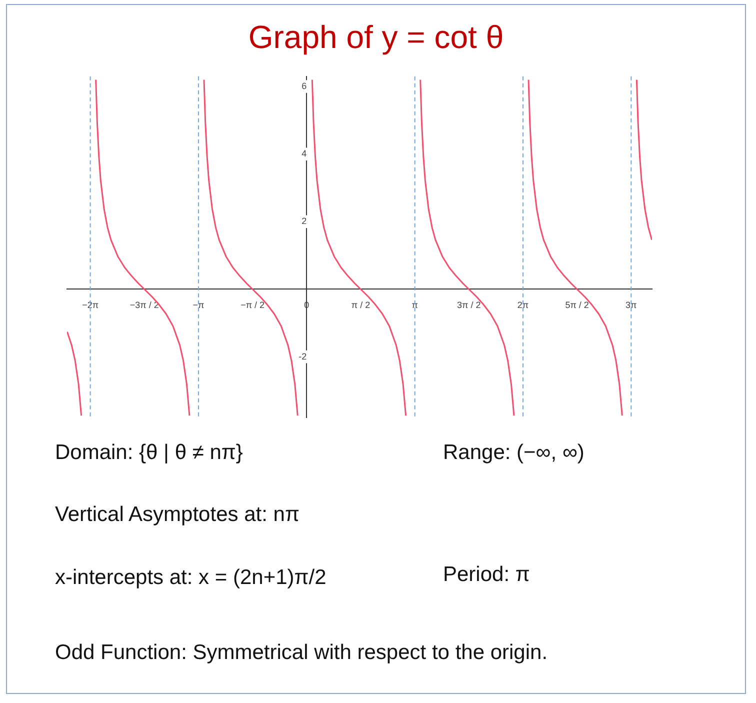 Image resolution: width=756 pixels, height=703 pixels. What do you see at coordinates (415, 305) in the screenshot?
I see `x-tick-label: π` at bounding box center [415, 305].